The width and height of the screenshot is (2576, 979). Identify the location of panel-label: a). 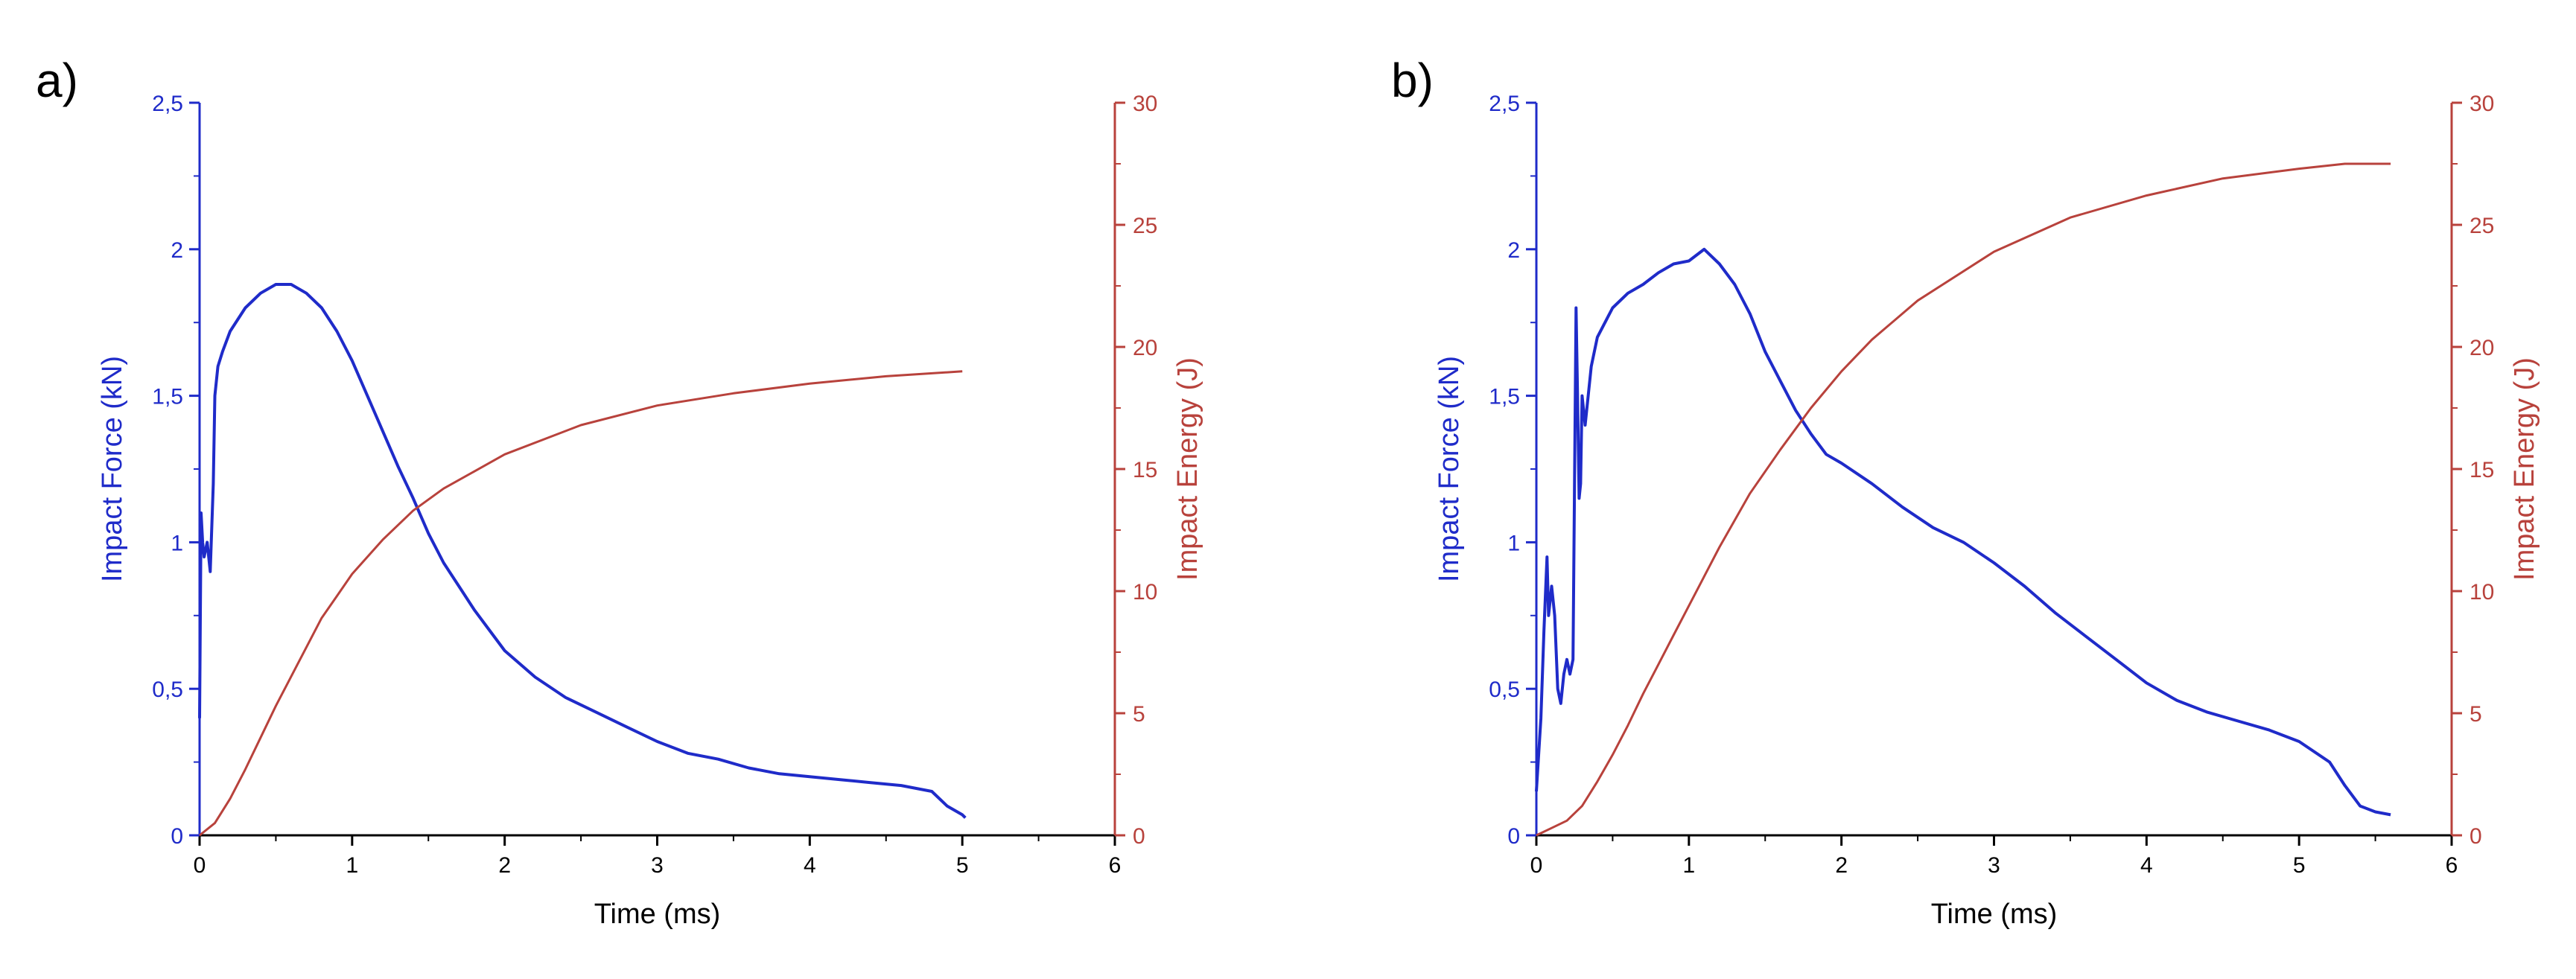
(57, 80).